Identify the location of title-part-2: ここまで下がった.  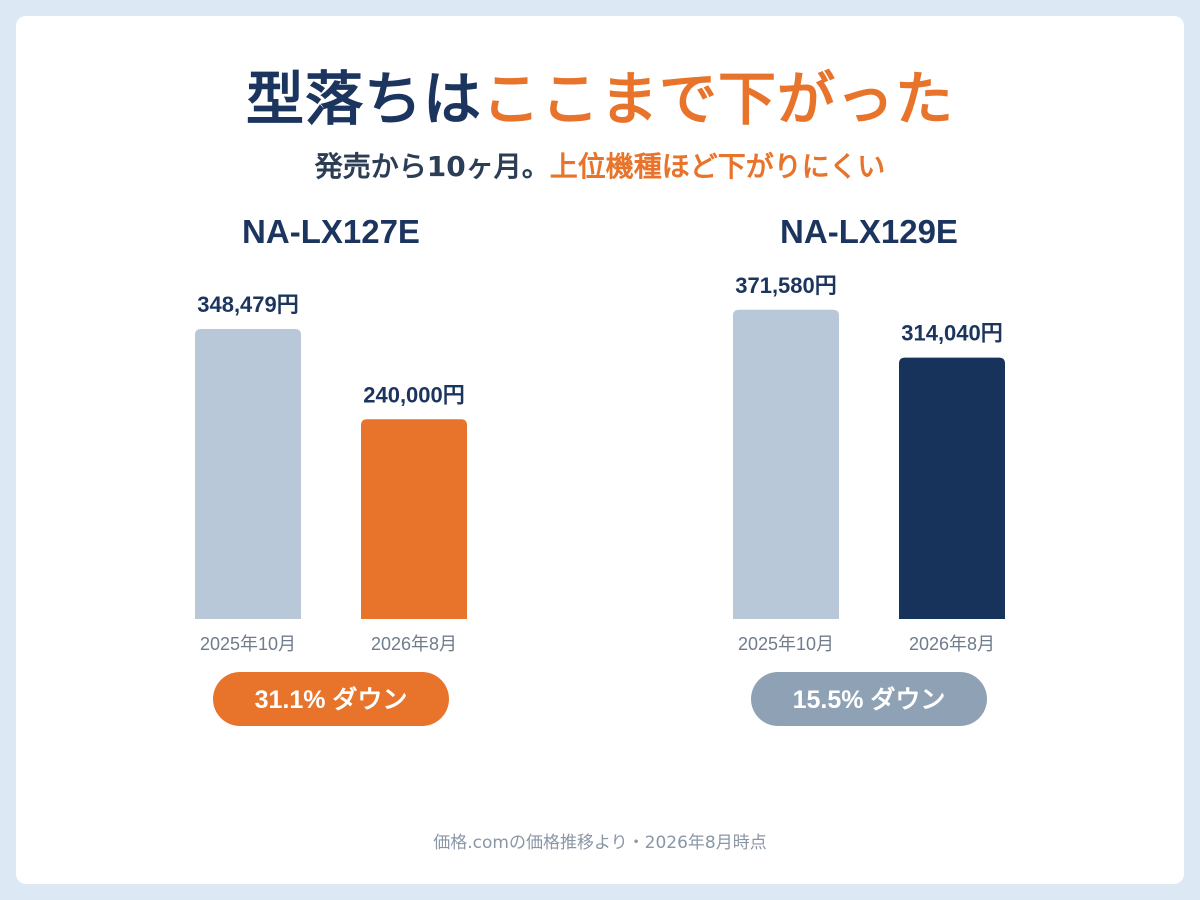
(718, 99).